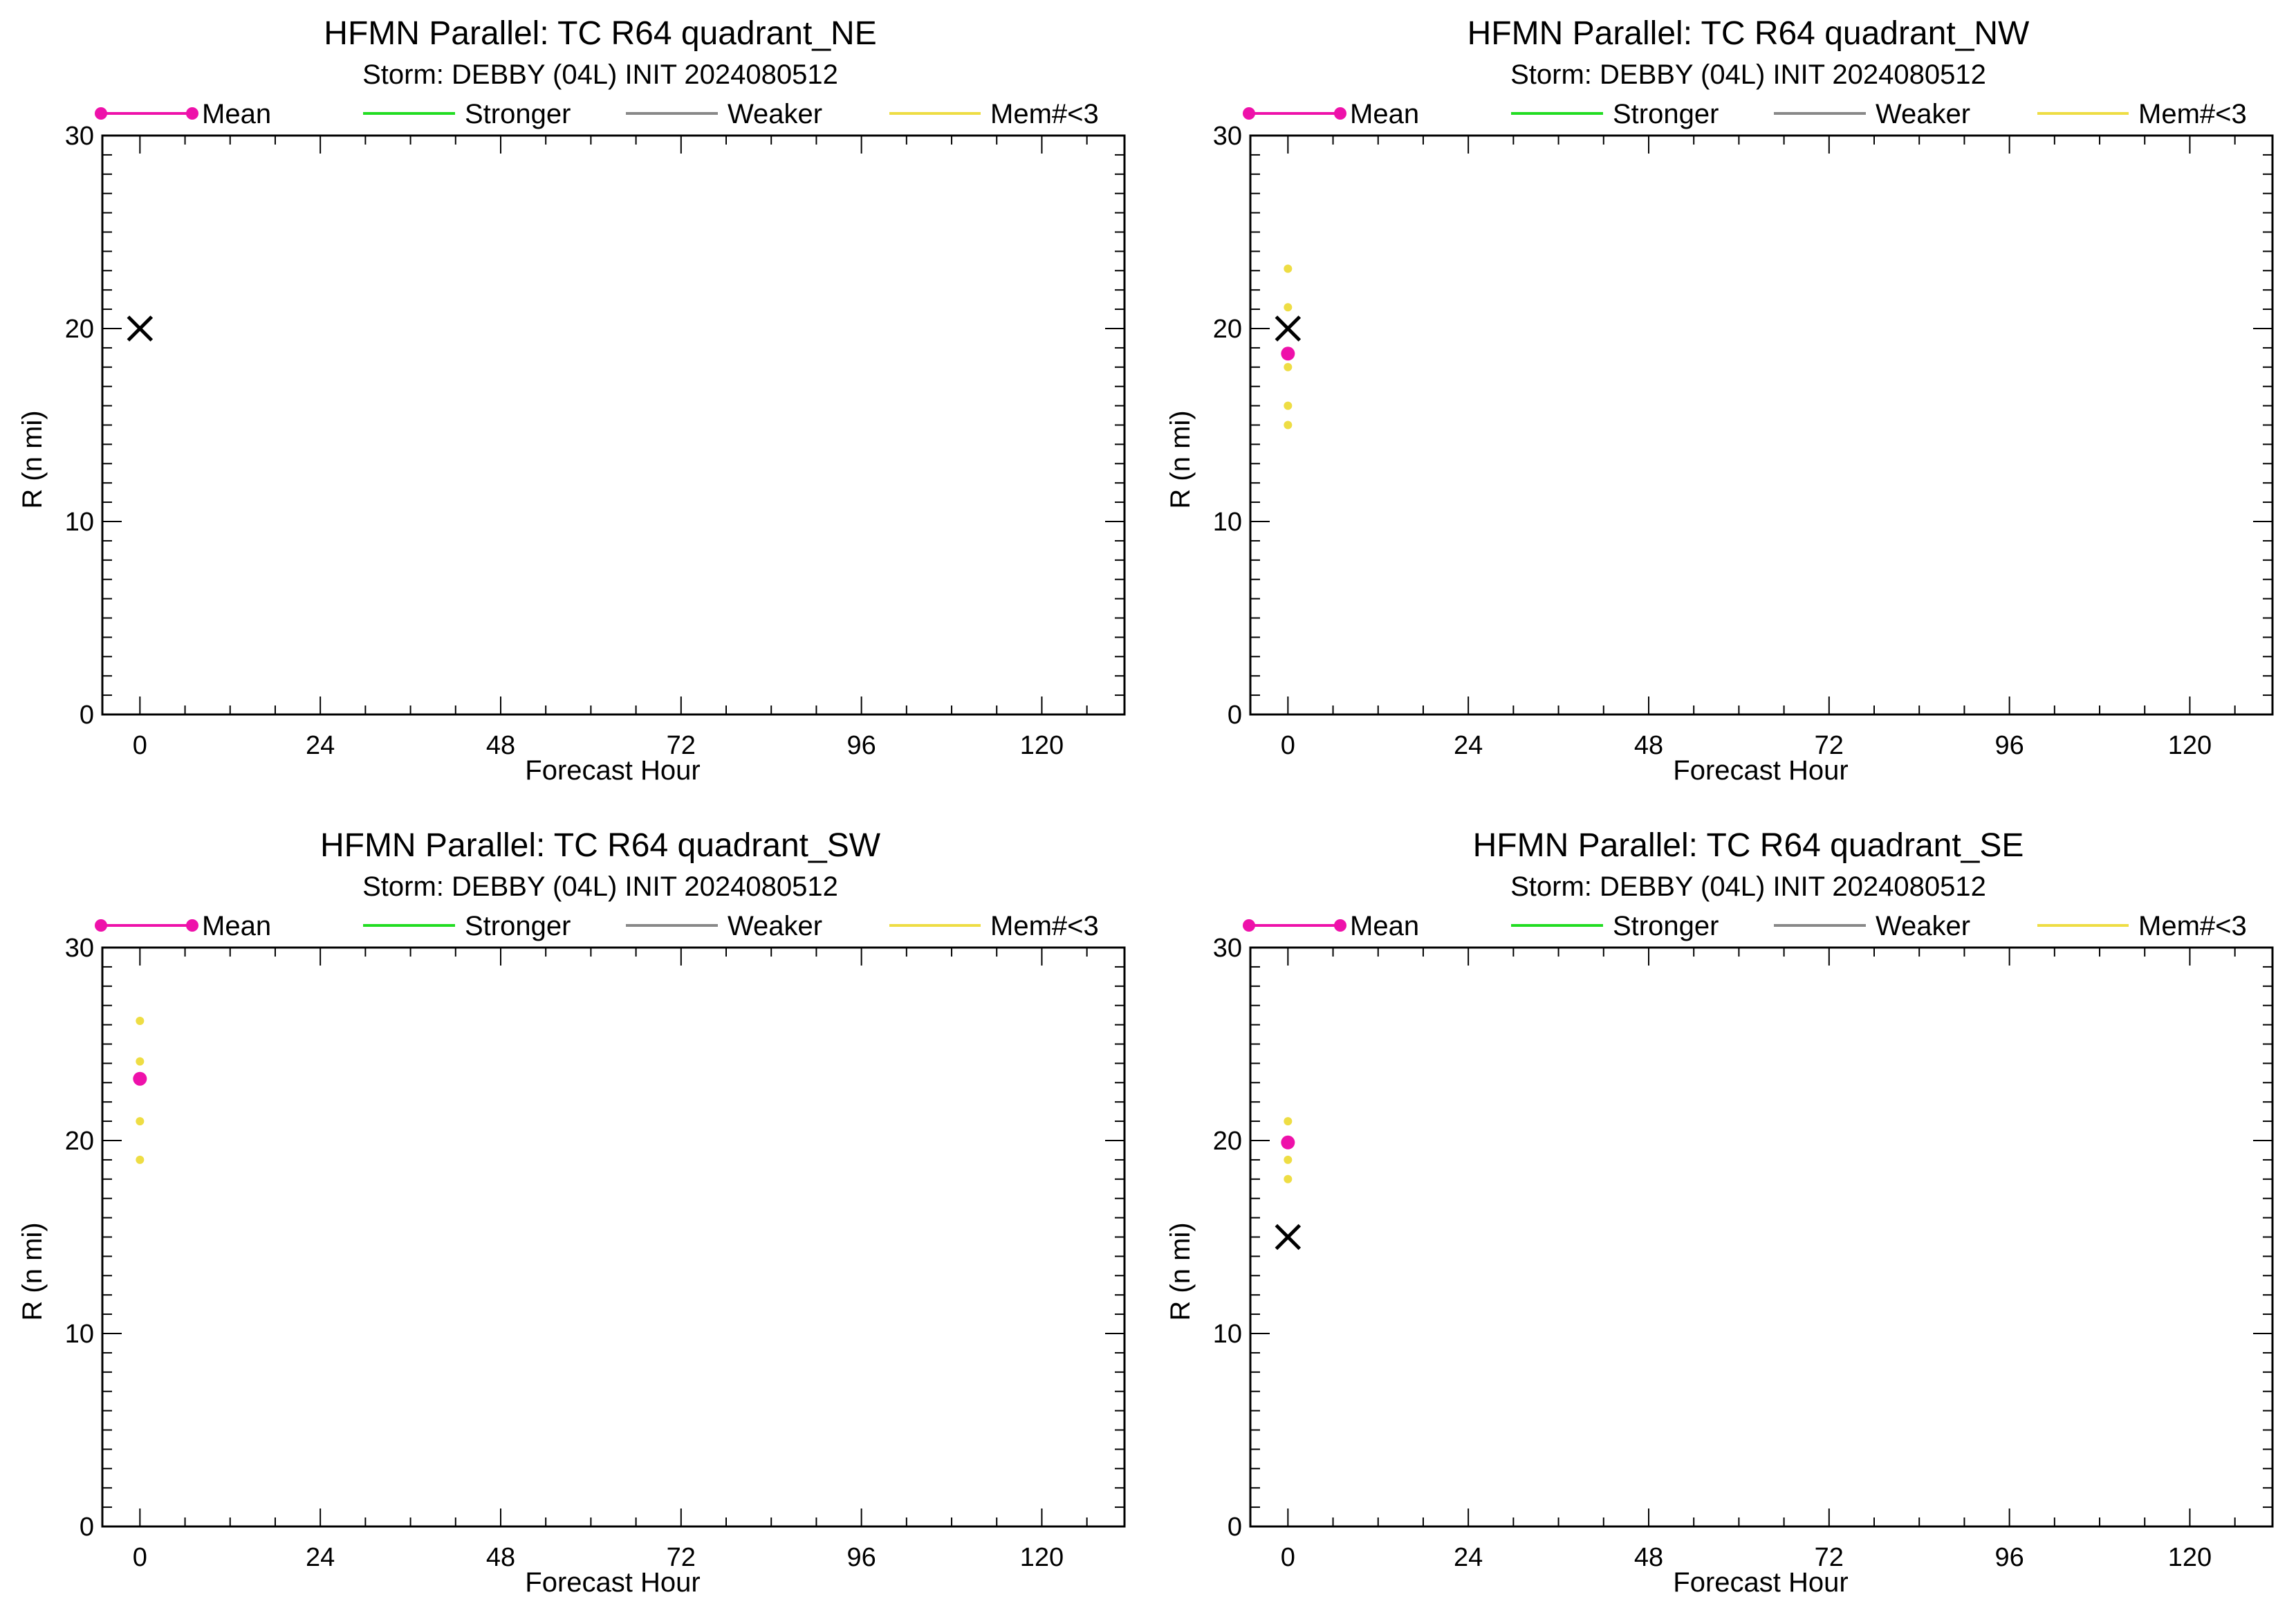  Describe the element at coordinates (601, 845) in the screenshot. I see `chart-title: HFMN Parallel: TC R64 quadrant_SW` at that location.